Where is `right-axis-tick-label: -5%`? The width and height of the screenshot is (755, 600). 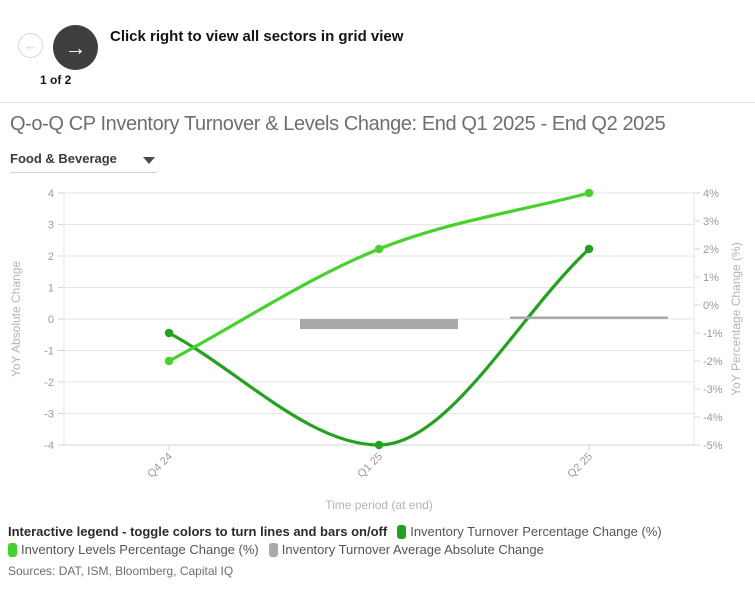 right-axis-tick-label: -5% is located at coordinates (713, 446).